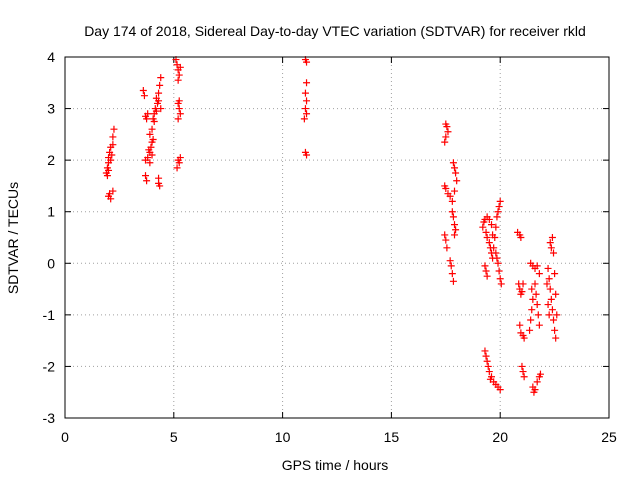  I want to click on y-axis-label: SDTVAR / TECUs, so click(13, 238).